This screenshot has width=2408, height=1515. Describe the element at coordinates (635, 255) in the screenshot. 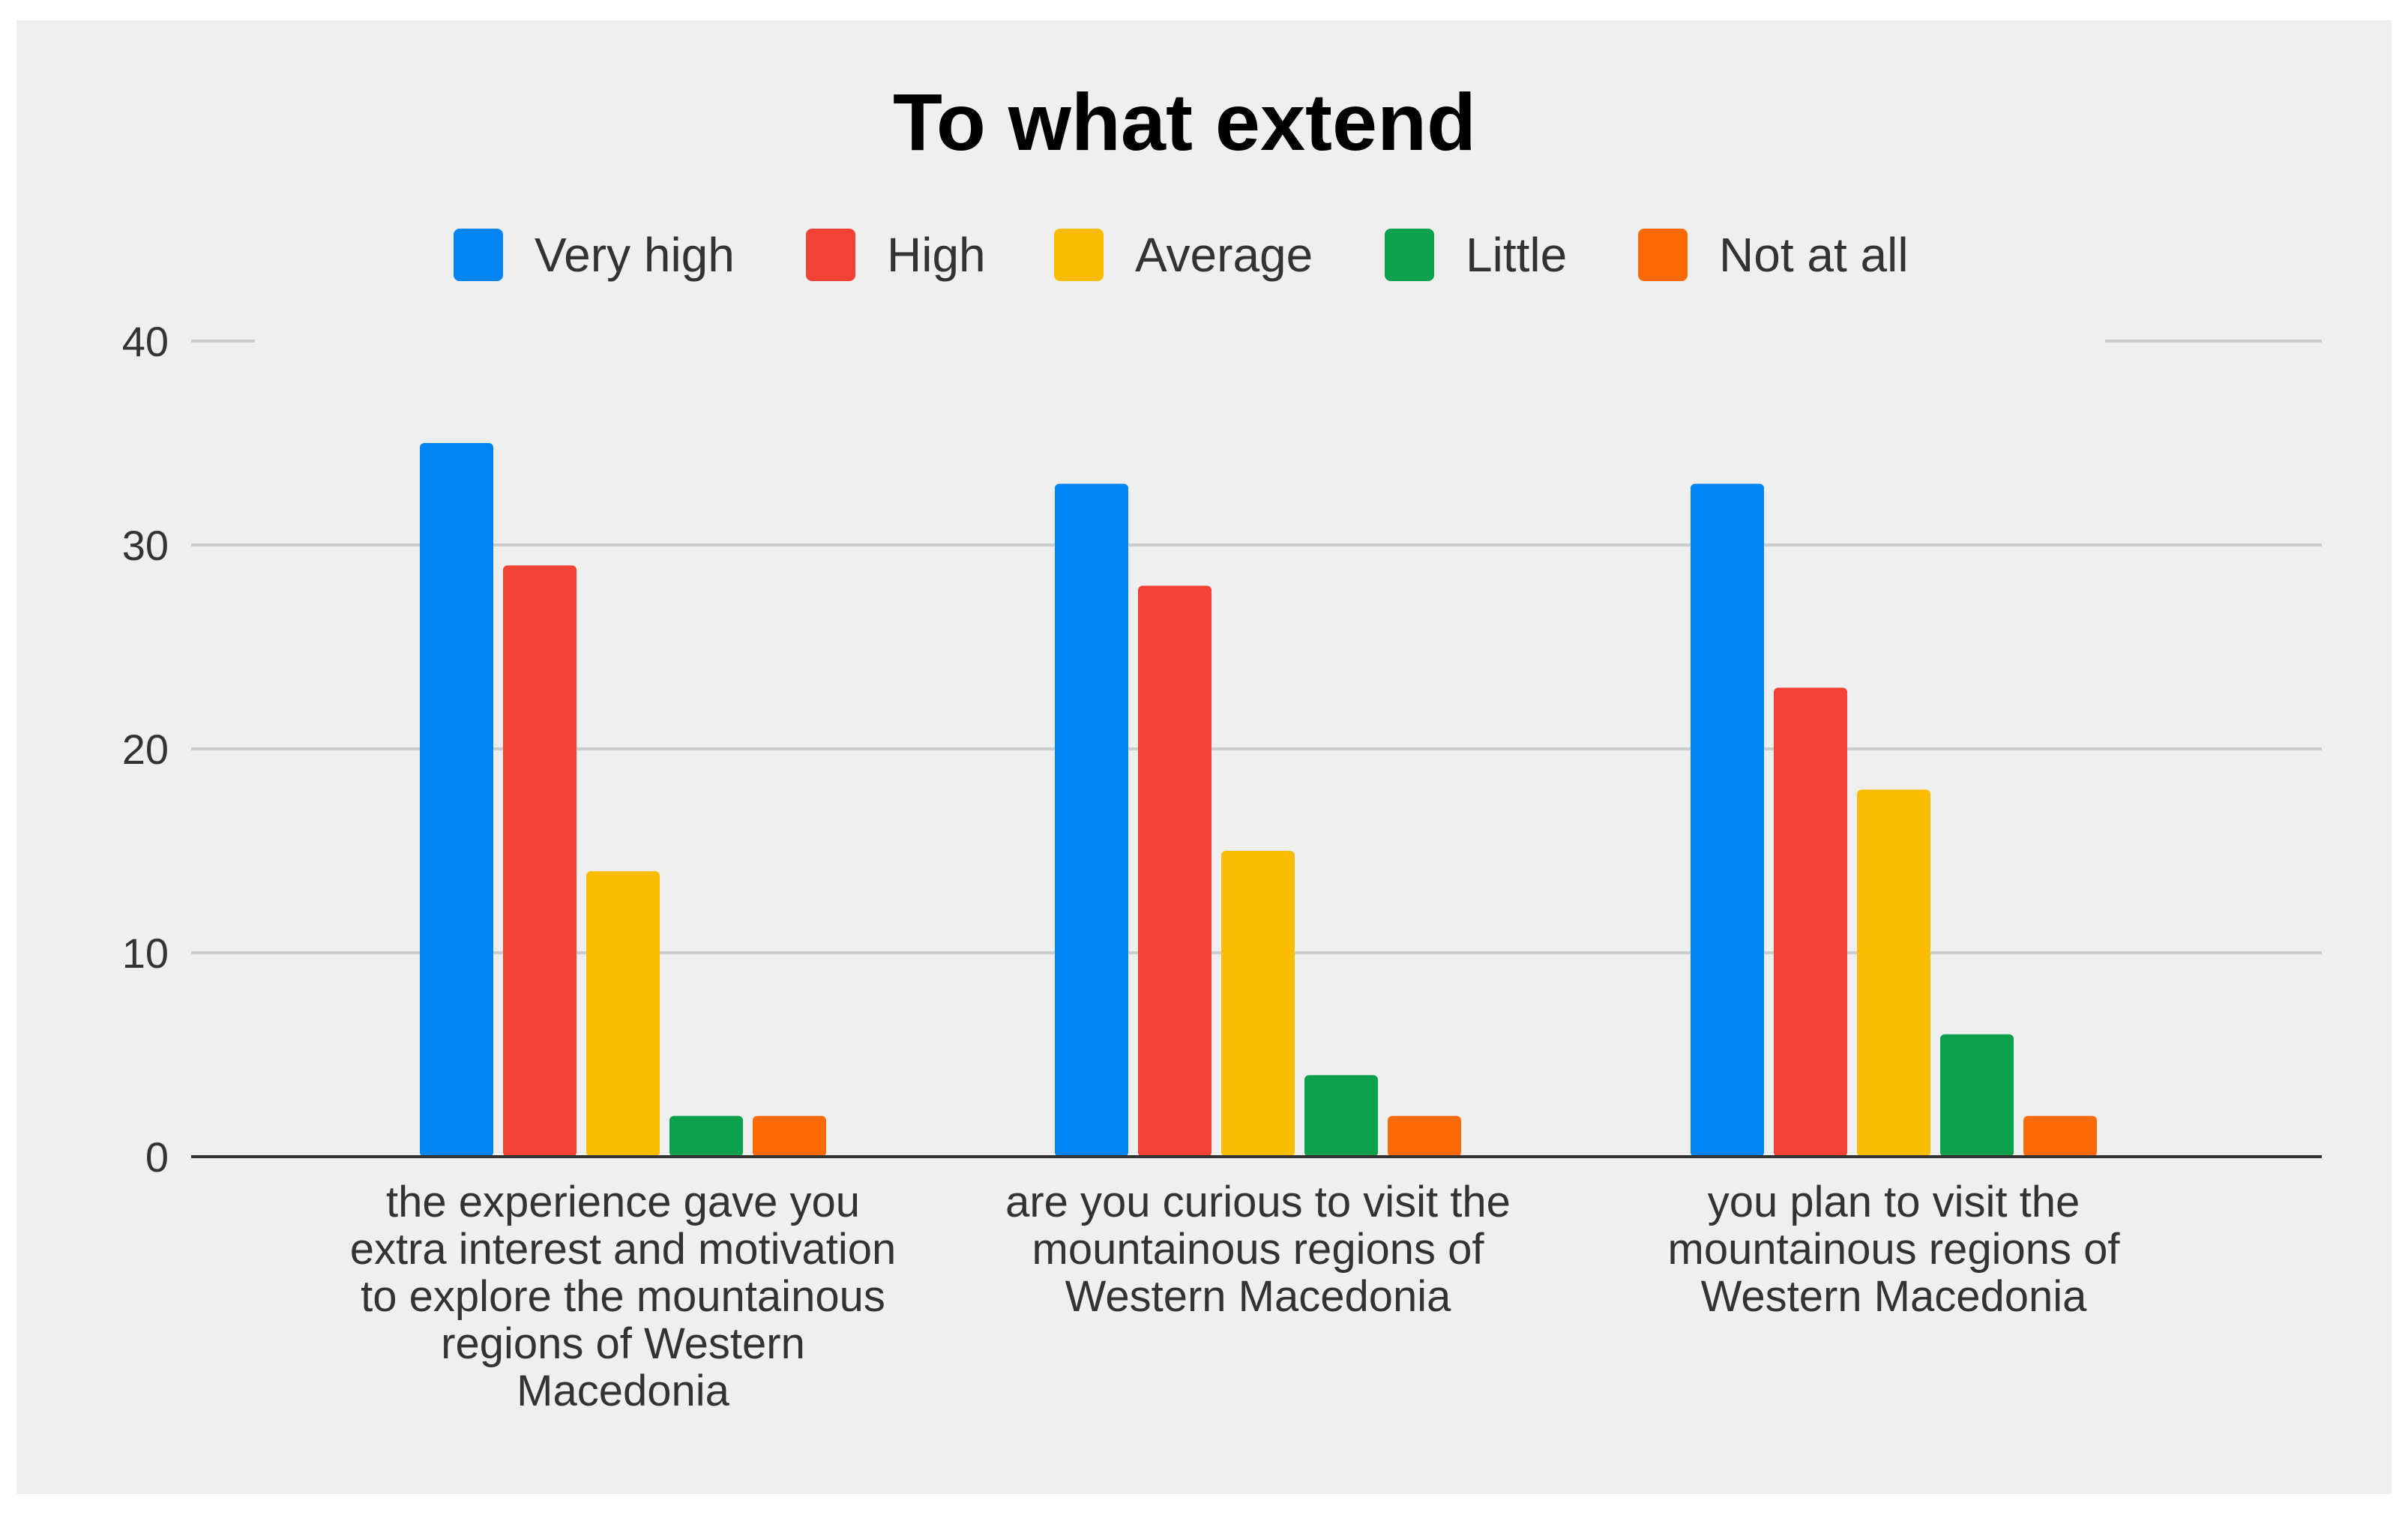

I see `legend-label: Very high` at that location.